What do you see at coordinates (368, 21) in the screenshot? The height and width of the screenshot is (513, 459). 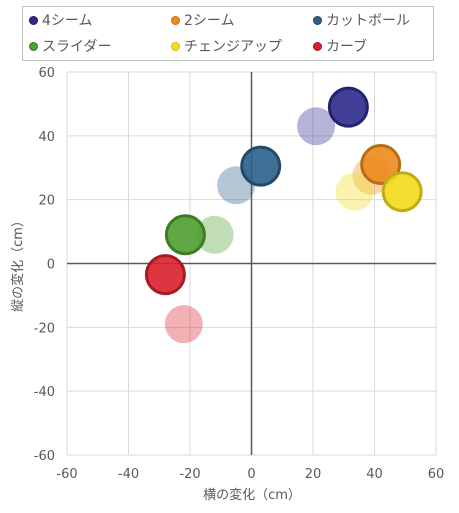 I see `legend-label-cutball: カットボール` at bounding box center [368, 21].